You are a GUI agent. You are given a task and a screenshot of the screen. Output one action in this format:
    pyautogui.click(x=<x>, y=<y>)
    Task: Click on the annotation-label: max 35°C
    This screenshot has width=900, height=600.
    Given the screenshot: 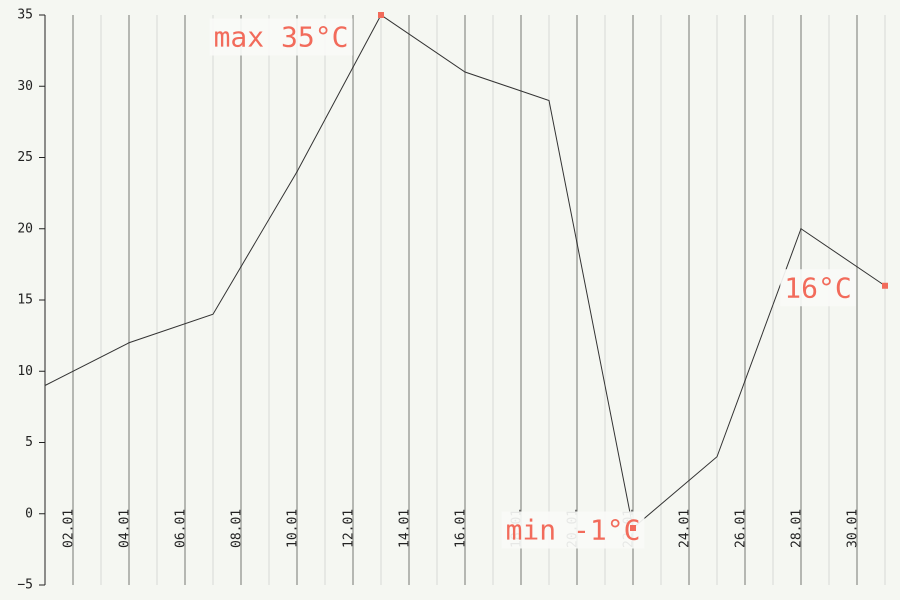 What is the action you would take?
    pyautogui.click(x=281, y=37)
    